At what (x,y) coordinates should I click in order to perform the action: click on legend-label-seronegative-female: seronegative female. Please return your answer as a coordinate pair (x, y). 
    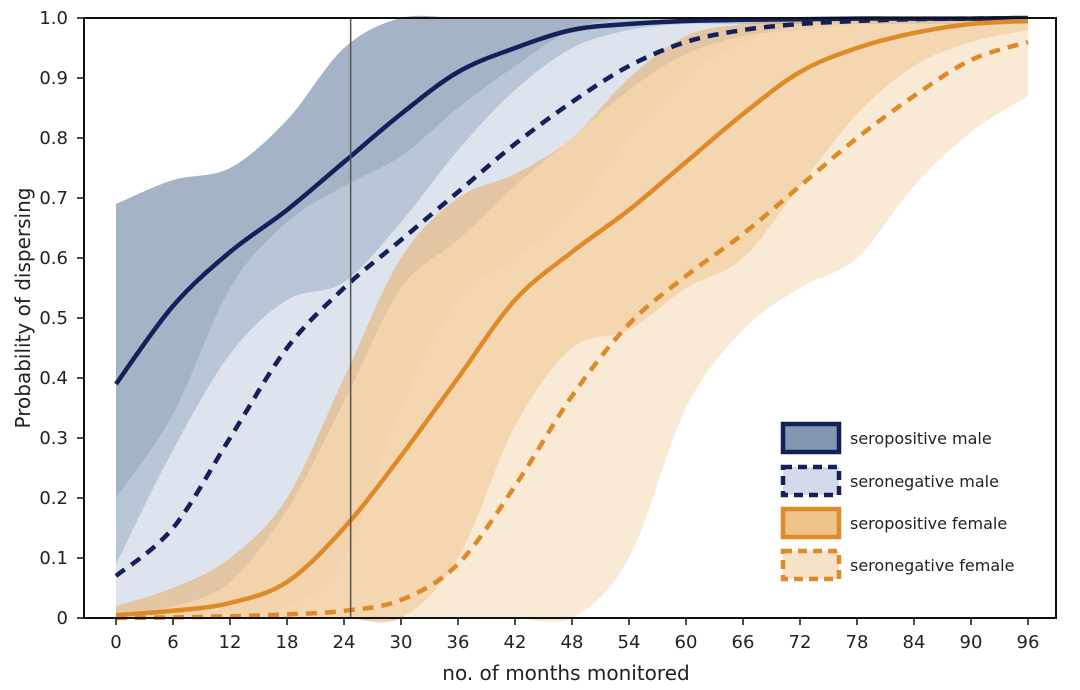
    Looking at the image, I should click on (932, 565).